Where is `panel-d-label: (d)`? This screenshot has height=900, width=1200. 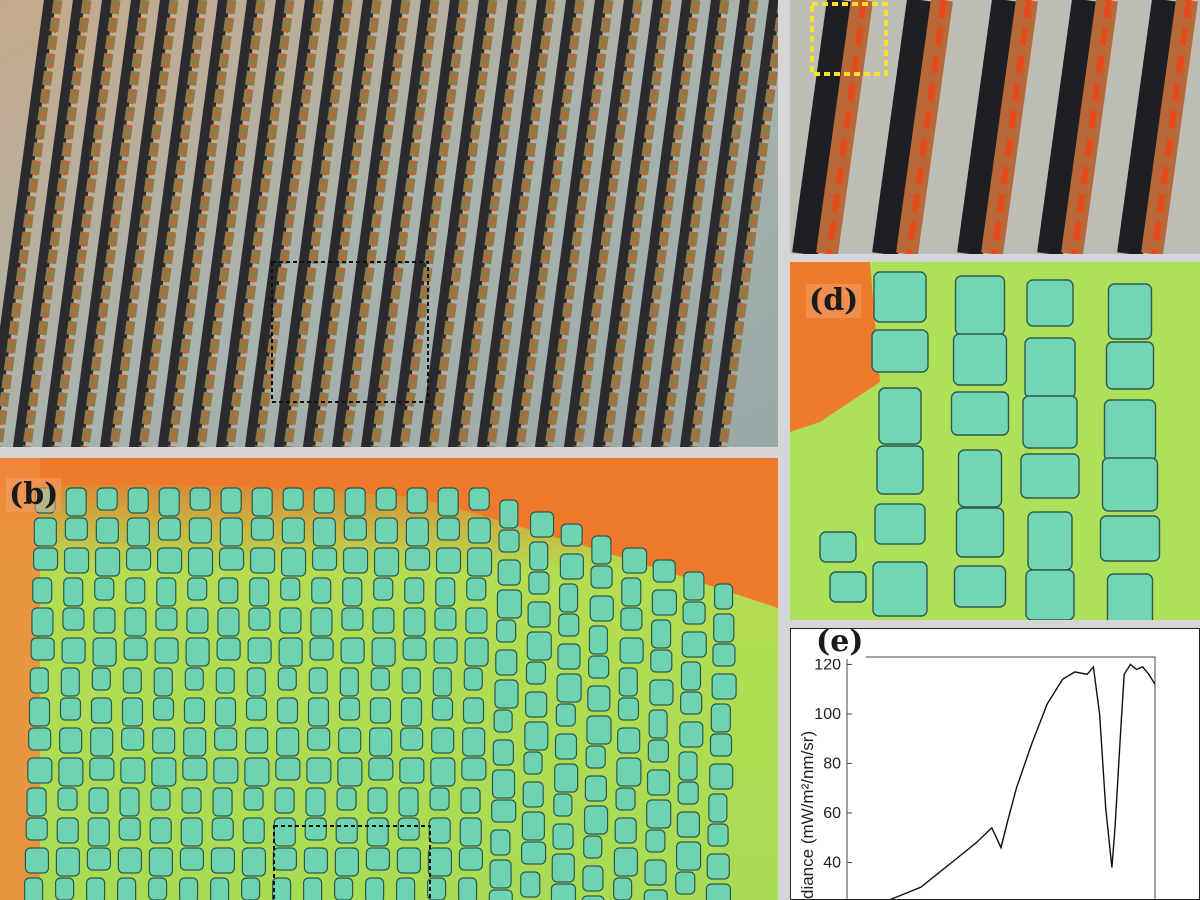 panel-d-label: (d) is located at coordinates (834, 301).